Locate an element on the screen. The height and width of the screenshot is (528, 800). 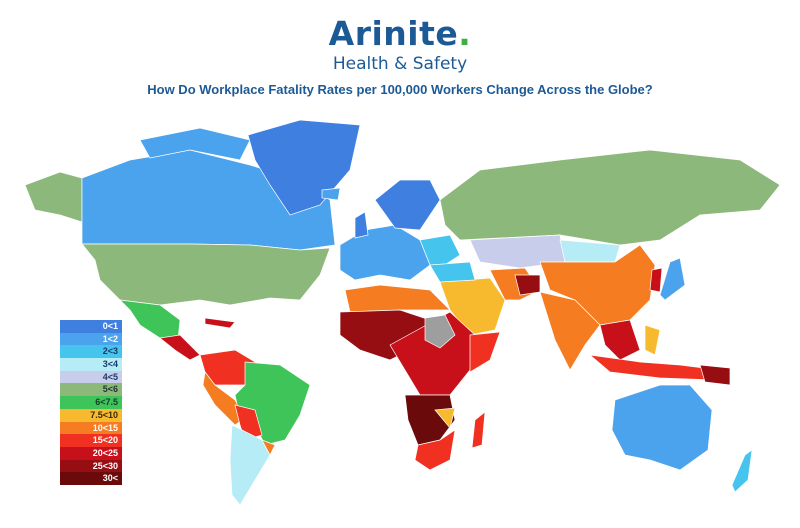
legend-item: 5<6 is located at coordinates (91, 390).